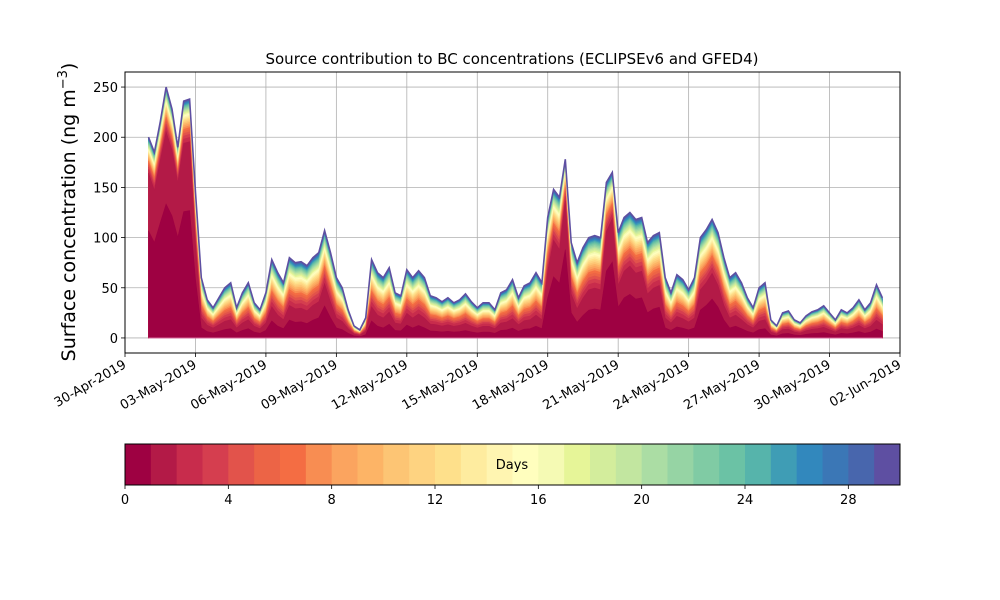 This screenshot has height=600, width=1000. I want to click on y-axis-label-main: Surface concentration (ng m, so click(69, 225).